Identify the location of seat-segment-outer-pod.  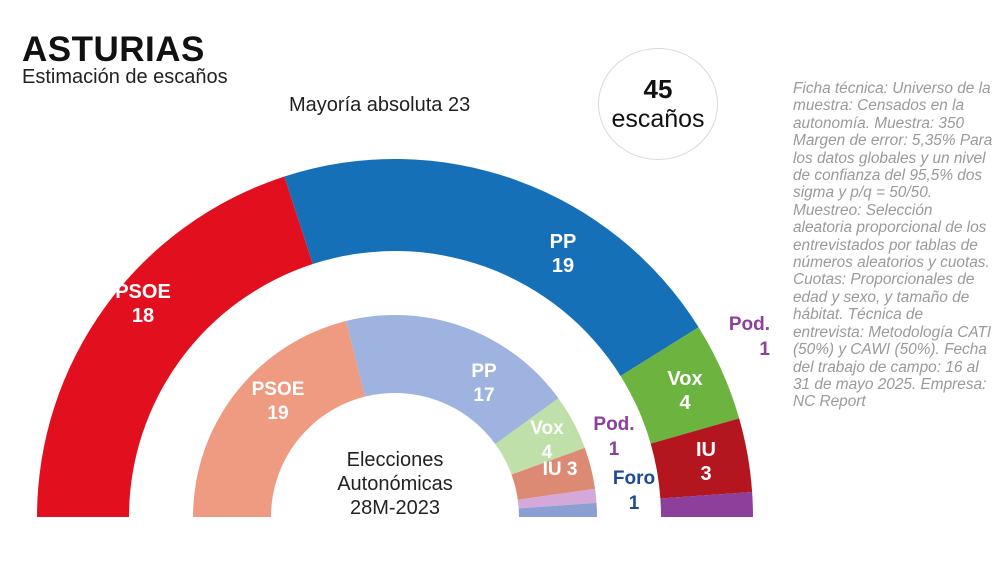
(706, 504).